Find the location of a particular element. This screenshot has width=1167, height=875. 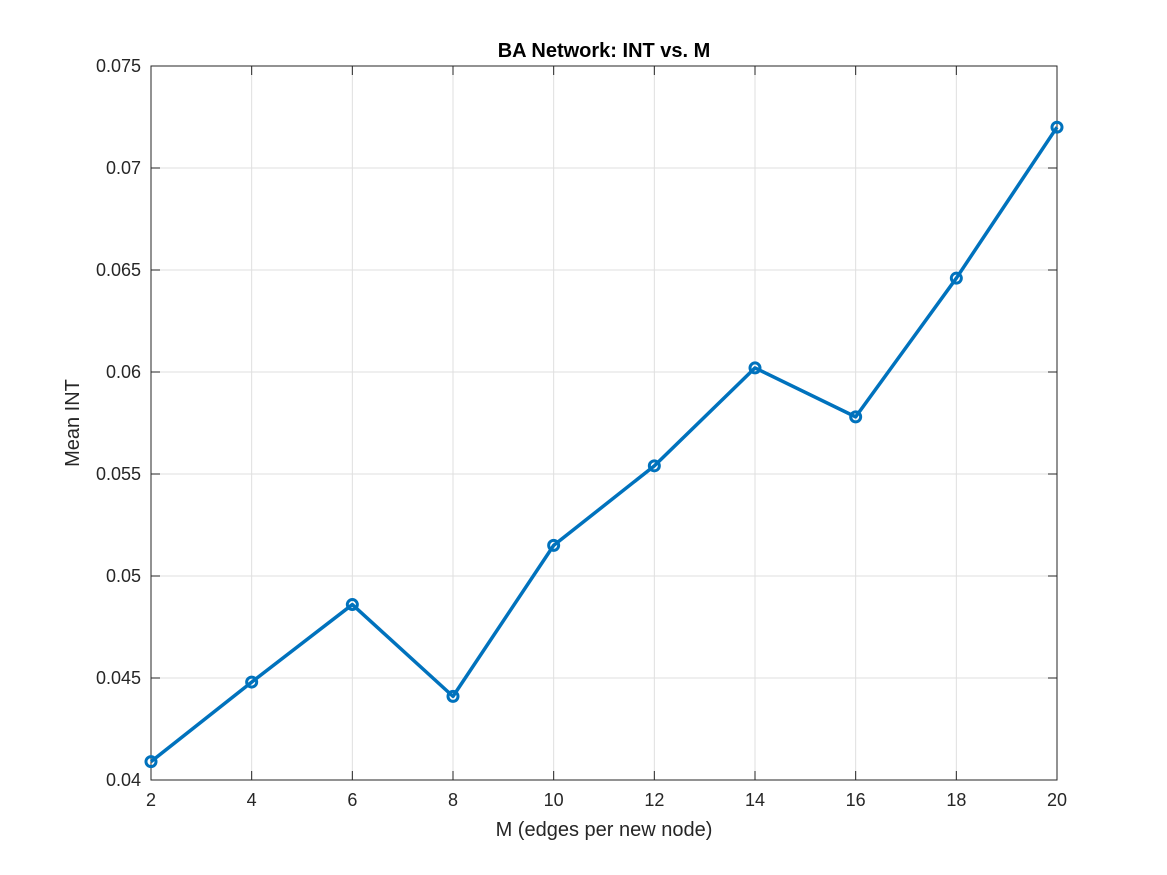

y-tick-label: 0.05 is located at coordinates (123, 576).